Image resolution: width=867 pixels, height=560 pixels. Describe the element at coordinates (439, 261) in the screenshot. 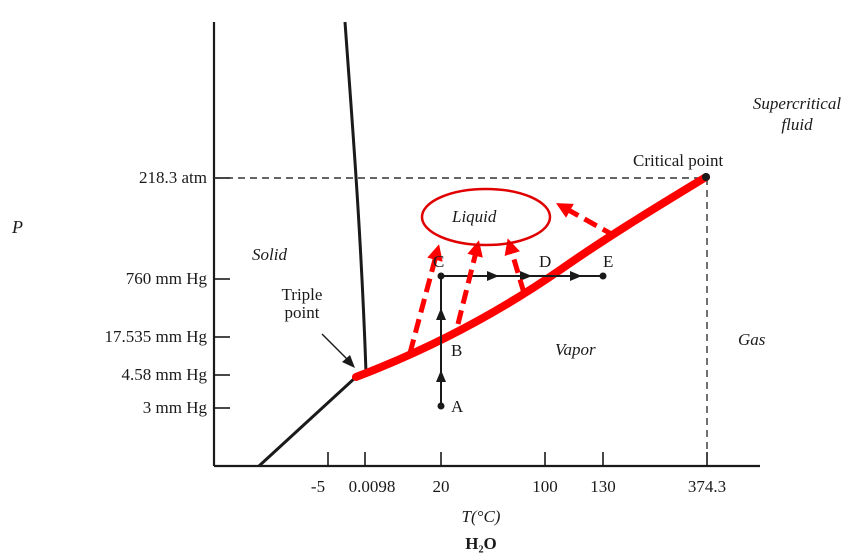

I see `point-label-c: C` at that location.